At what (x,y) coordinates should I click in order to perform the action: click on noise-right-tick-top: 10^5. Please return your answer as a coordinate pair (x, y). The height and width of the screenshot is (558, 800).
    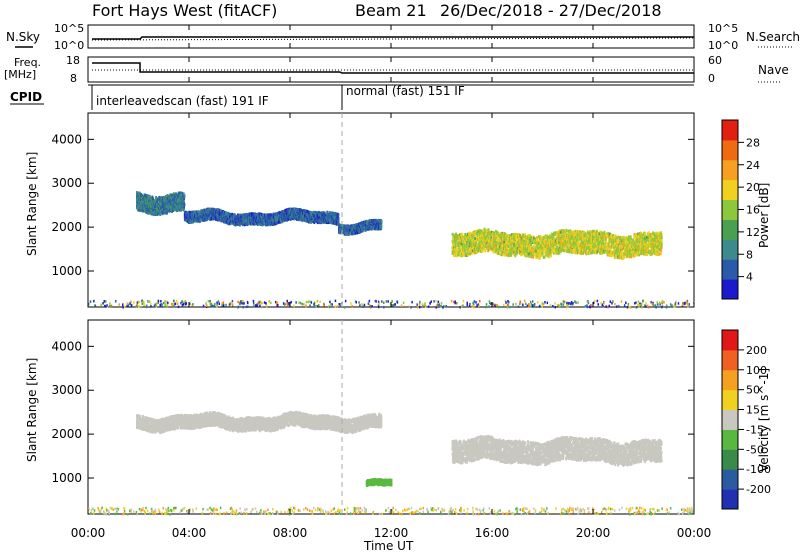
    Looking at the image, I should click on (723, 28).